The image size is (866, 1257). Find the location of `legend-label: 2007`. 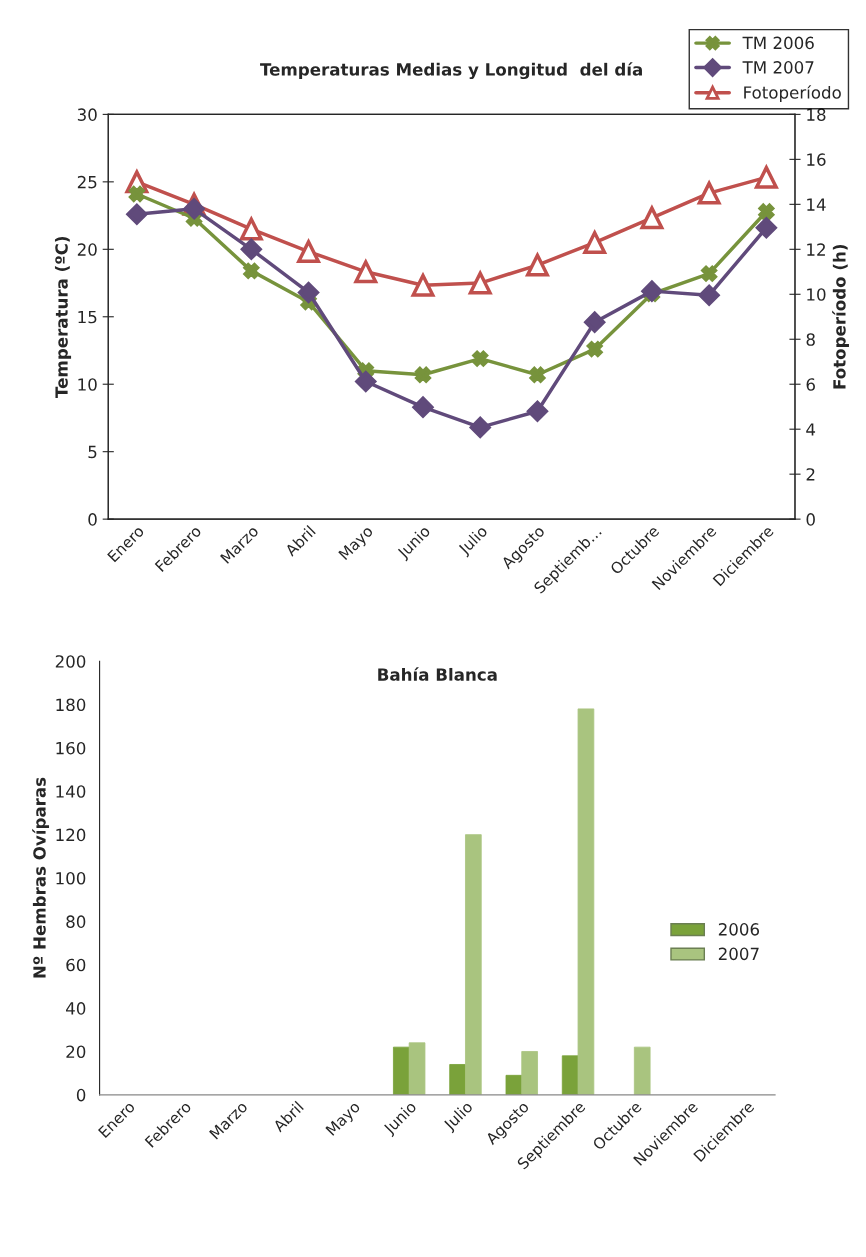

legend-label: 2007 is located at coordinates (738, 954).